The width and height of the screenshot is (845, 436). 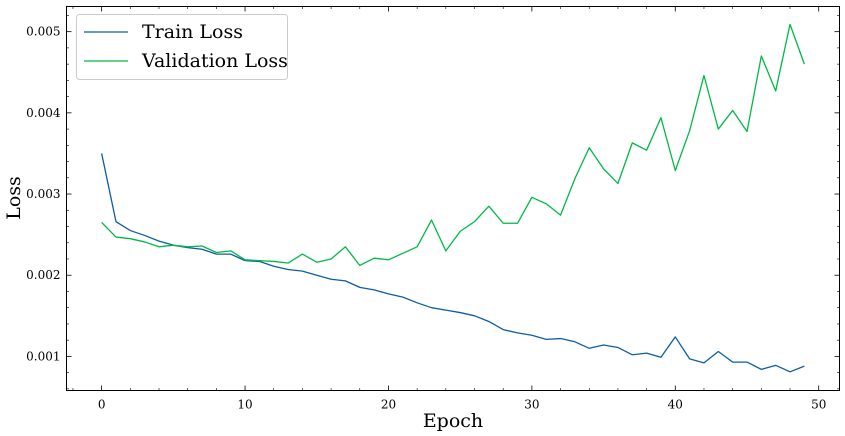 What do you see at coordinates (675, 405) in the screenshot?
I see `x-tick-label: 40` at bounding box center [675, 405].